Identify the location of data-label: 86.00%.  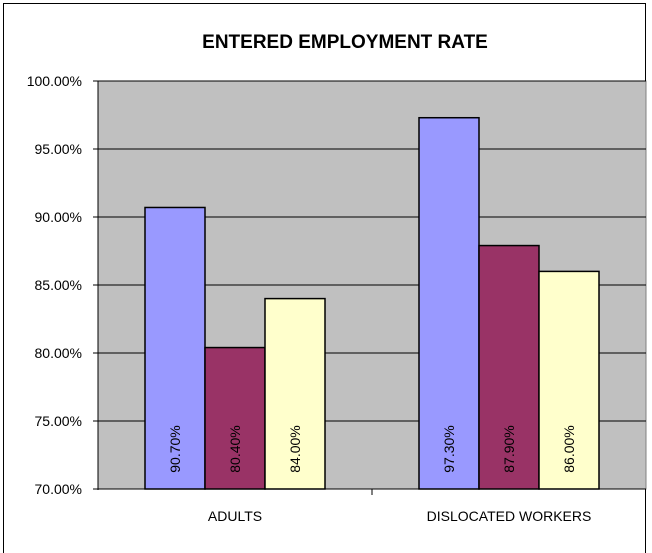
(569, 448).